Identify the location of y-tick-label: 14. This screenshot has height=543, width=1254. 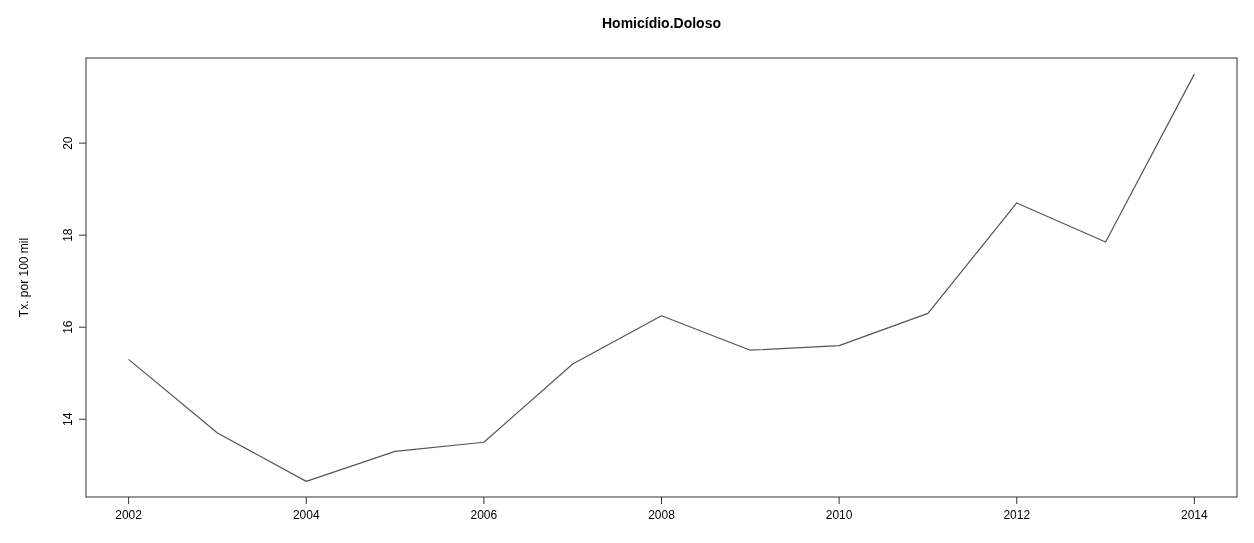
(68, 419).